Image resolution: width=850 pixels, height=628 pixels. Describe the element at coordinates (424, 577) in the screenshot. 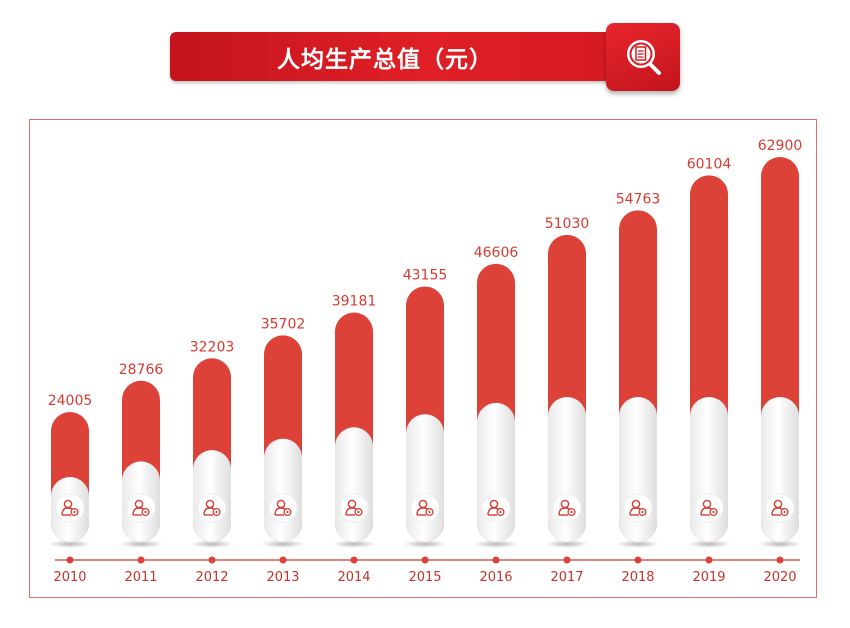

I see `x-tick-label: 2015` at that location.